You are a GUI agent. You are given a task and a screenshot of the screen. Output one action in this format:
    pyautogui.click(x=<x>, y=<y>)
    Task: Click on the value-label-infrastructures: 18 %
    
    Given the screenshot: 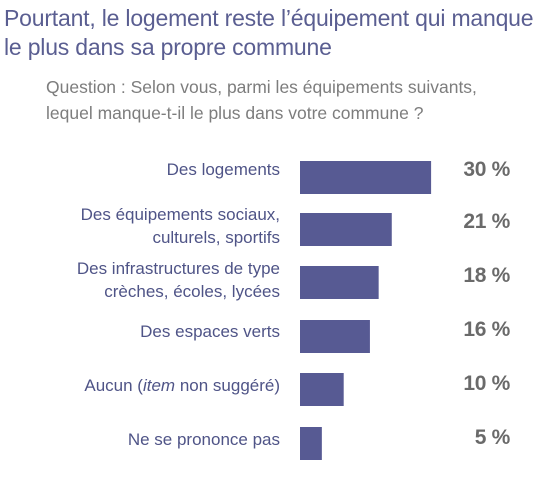 What is the action you would take?
    pyautogui.click(x=486, y=275)
    